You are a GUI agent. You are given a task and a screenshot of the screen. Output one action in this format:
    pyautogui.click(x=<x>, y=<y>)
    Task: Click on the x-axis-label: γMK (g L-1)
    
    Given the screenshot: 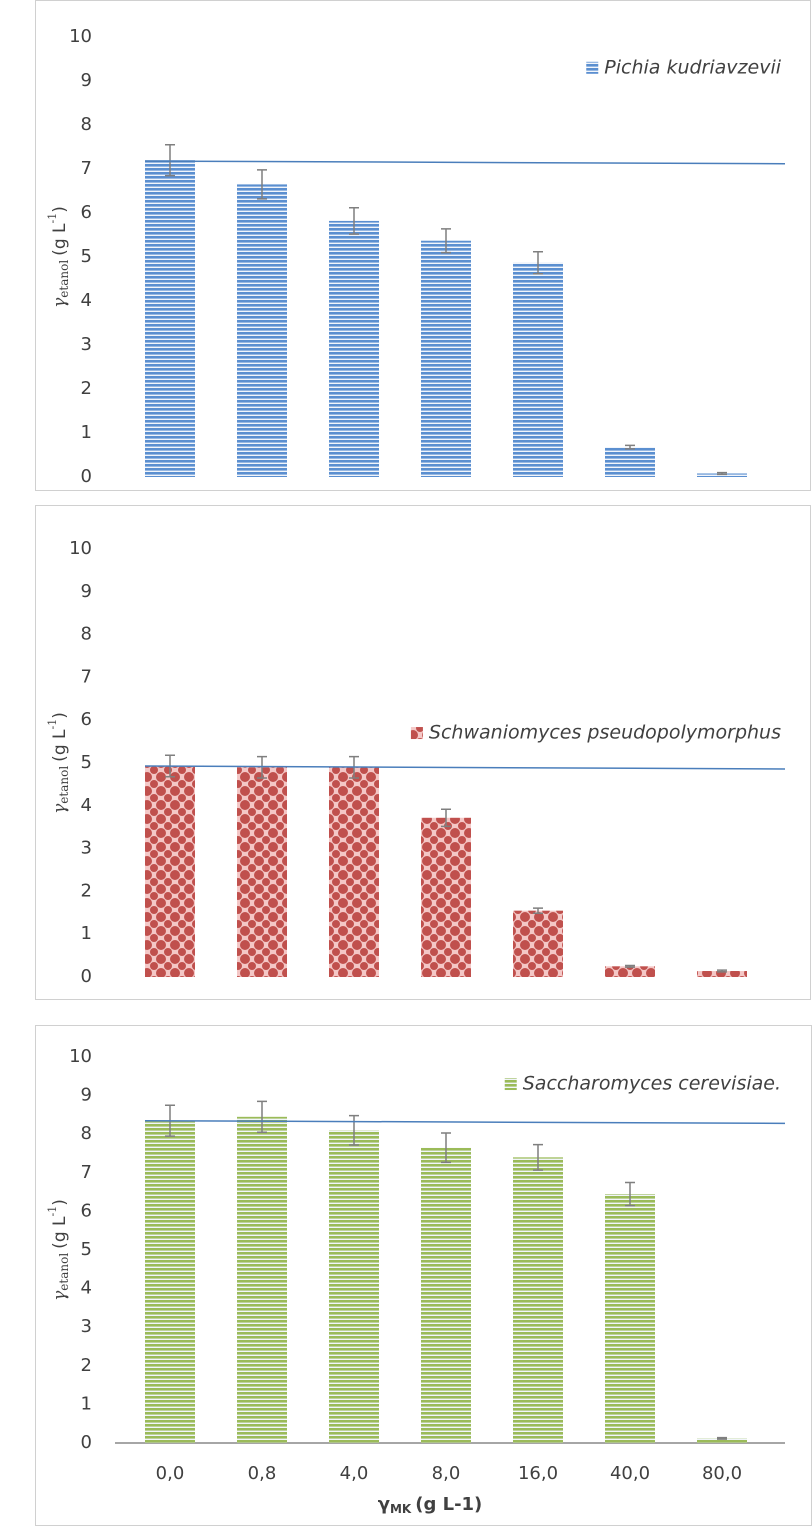 What is the action you would take?
    pyautogui.click(x=430, y=1505)
    